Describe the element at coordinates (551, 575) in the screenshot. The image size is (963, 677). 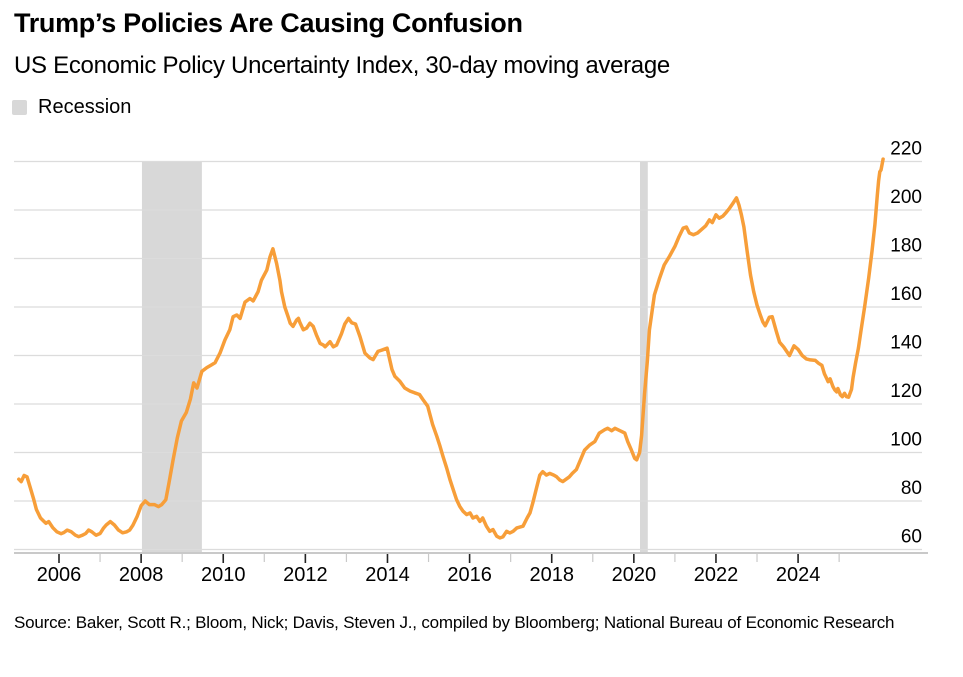
I see `x-axis-label: 2018` at that location.